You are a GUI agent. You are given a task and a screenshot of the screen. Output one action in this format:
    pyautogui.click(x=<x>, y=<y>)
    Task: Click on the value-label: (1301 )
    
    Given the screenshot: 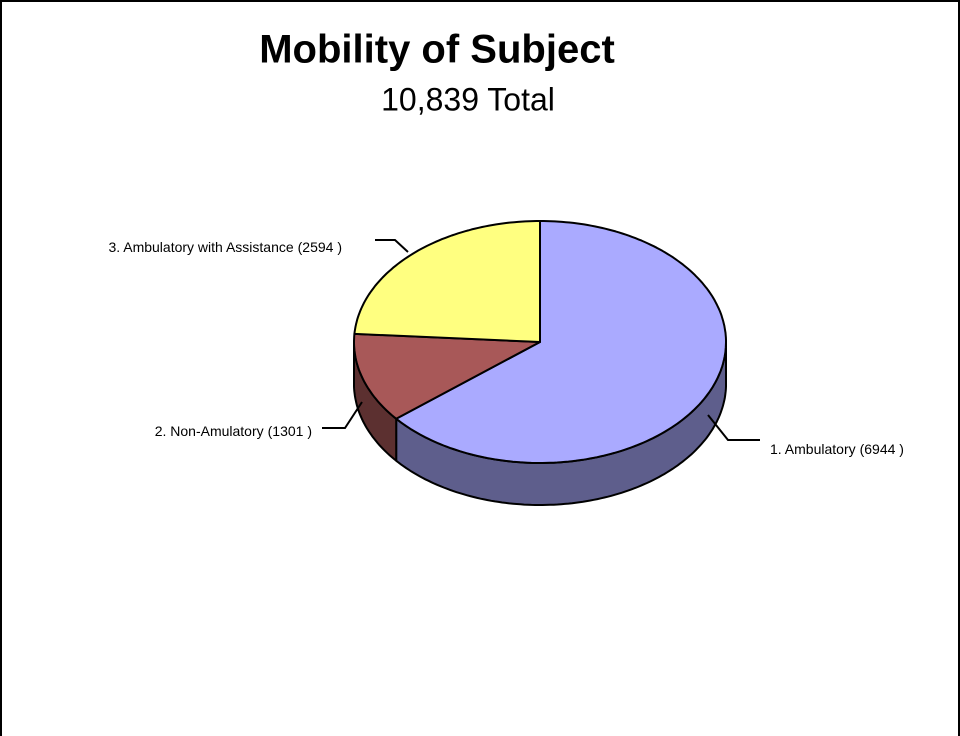 What is the action you would take?
    pyautogui.click(x=290, y=431)
    